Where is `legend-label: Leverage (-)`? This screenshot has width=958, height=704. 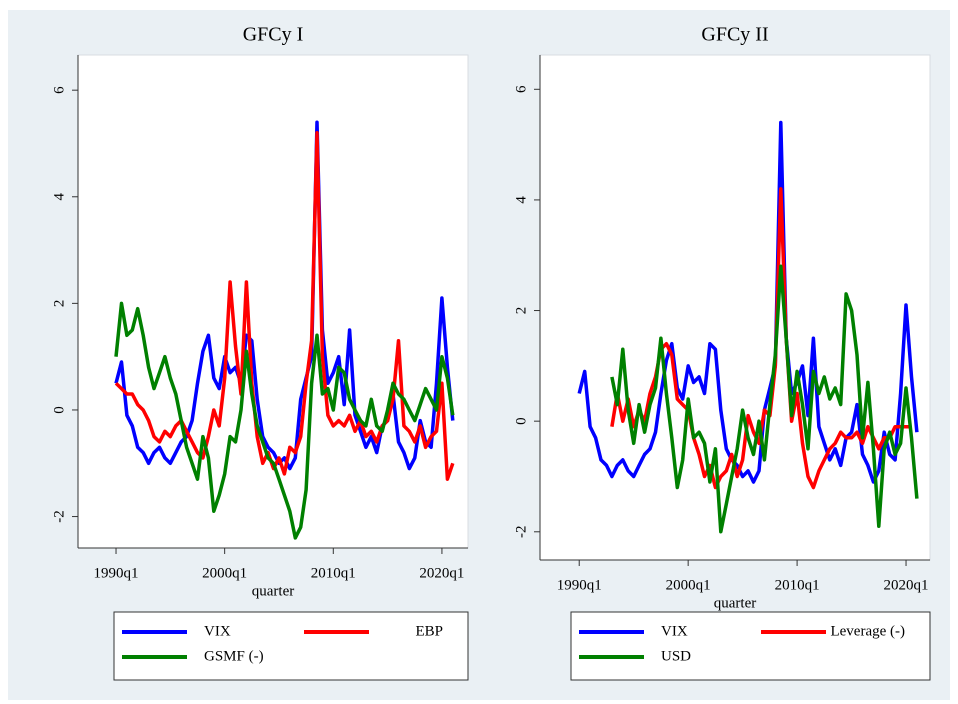 legend-label: Leverage (-) is located at coordinates (867, 631).